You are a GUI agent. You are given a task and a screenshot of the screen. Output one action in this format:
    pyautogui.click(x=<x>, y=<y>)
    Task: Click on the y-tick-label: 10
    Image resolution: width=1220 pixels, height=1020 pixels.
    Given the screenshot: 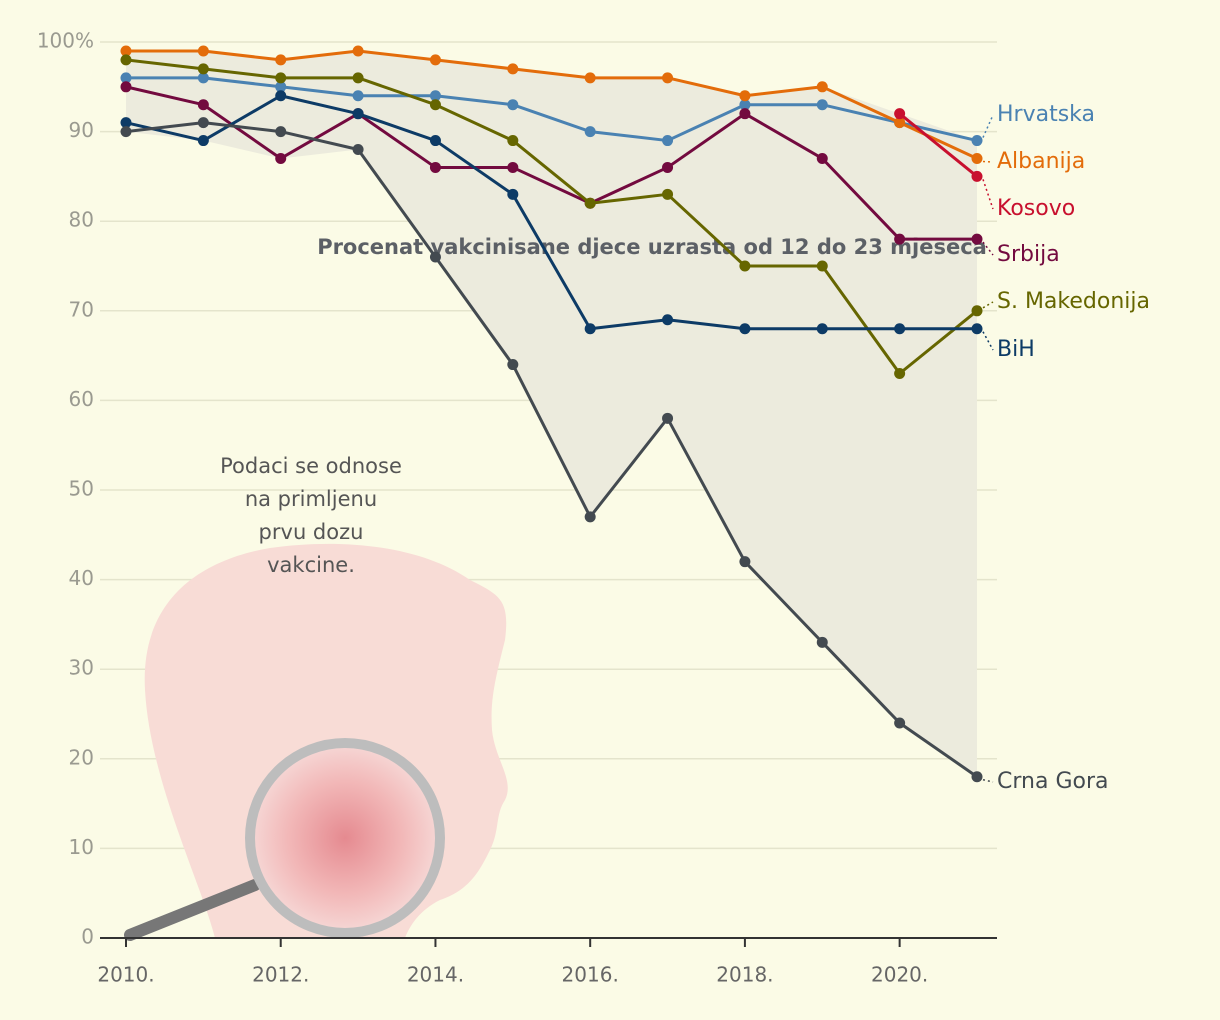 What is the action you would take?
    pyautogui.click(x=81, y=847)
    